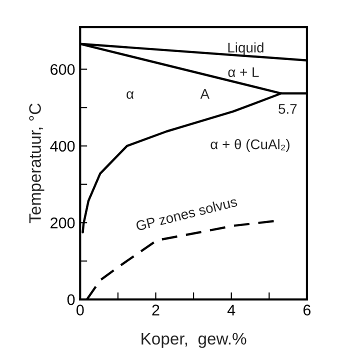 Image resolution: width=350 pixels, height=351 pixels. What do you see at coordinates (156, 310) in the screenshot?
I see `x-tick-label: 2` at bounding box center [156, 310].